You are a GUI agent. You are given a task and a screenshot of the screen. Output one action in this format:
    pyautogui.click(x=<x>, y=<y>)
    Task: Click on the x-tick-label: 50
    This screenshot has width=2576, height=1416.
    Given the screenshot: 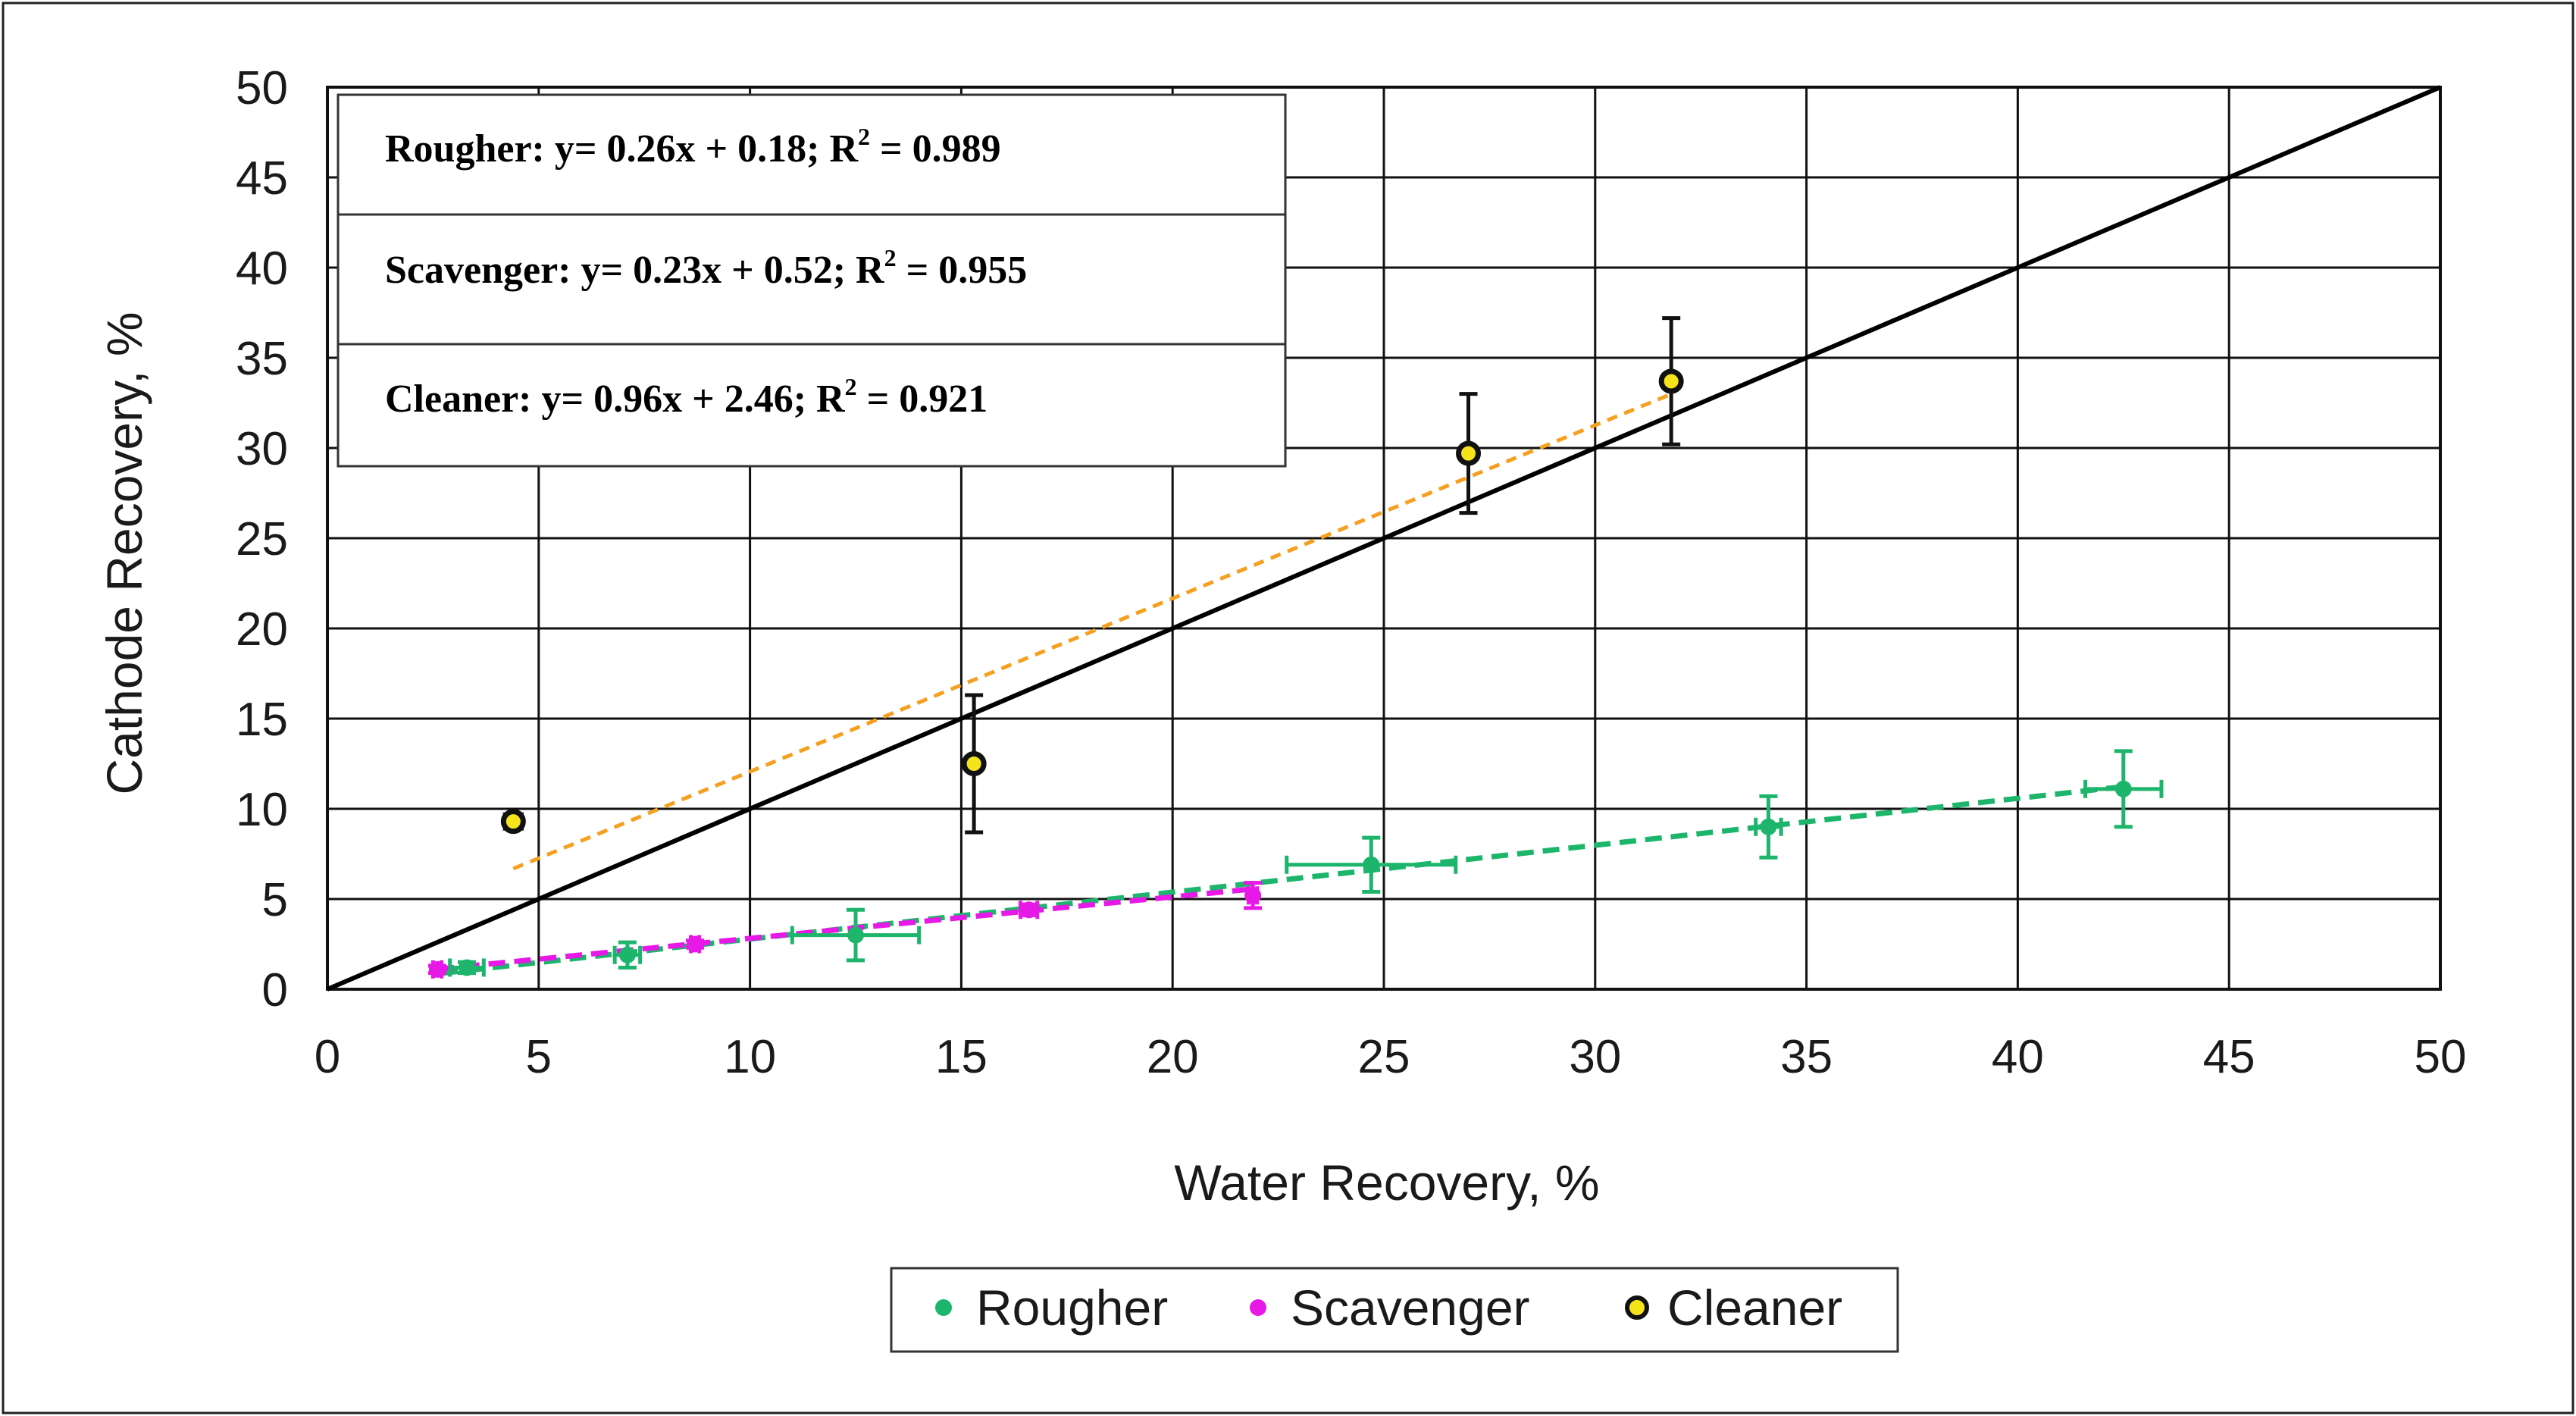 What is the action you would take?
    pyautogui.click(x=2441, y=1057)
    